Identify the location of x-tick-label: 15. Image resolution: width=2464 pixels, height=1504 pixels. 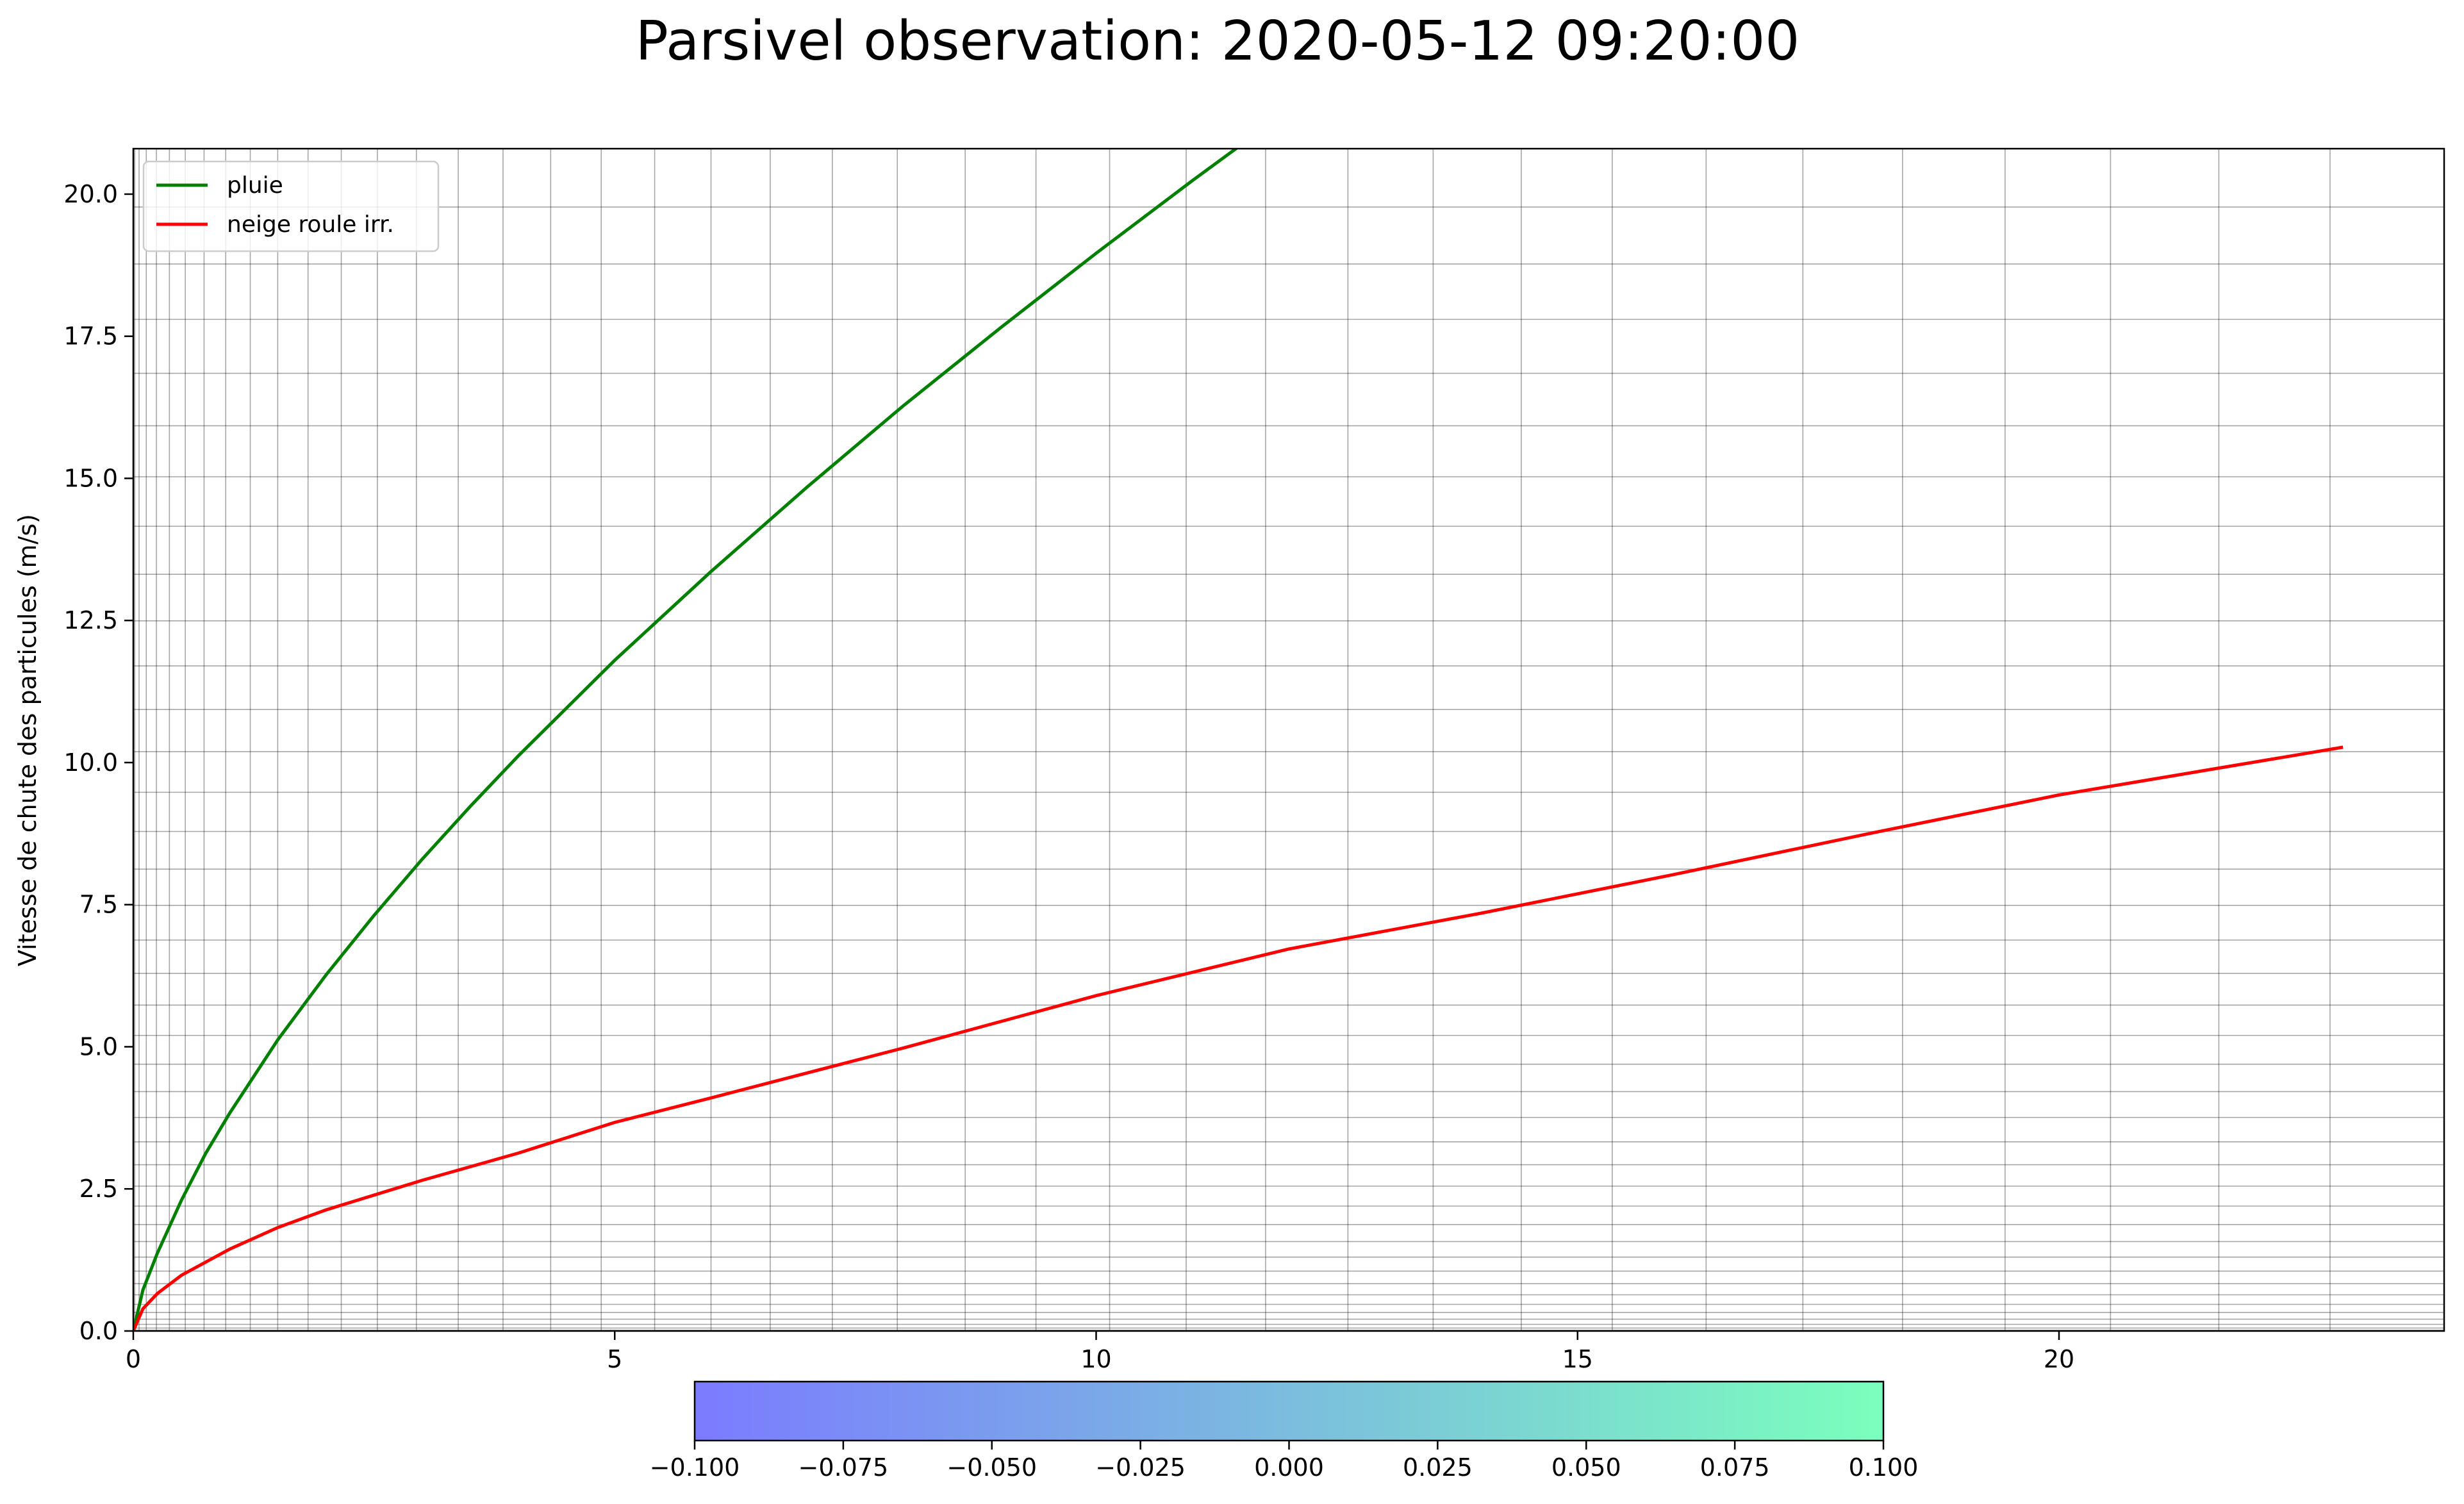
(1577, 1359).